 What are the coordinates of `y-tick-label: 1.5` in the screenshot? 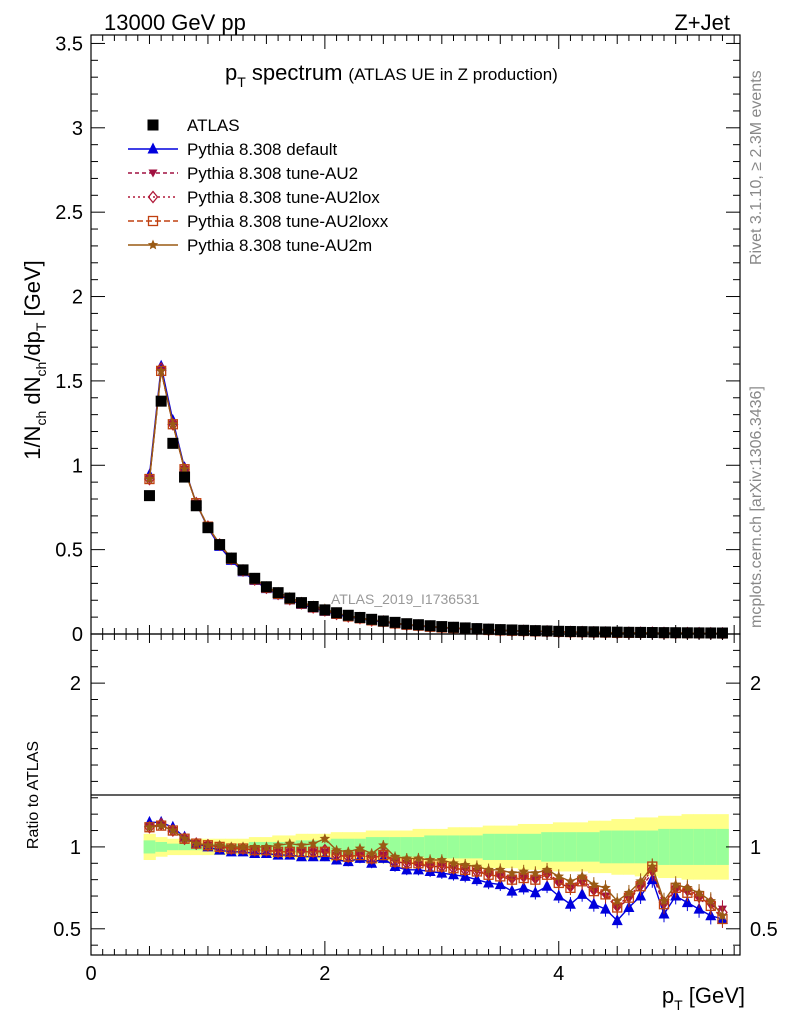 It's located at (69, 382).